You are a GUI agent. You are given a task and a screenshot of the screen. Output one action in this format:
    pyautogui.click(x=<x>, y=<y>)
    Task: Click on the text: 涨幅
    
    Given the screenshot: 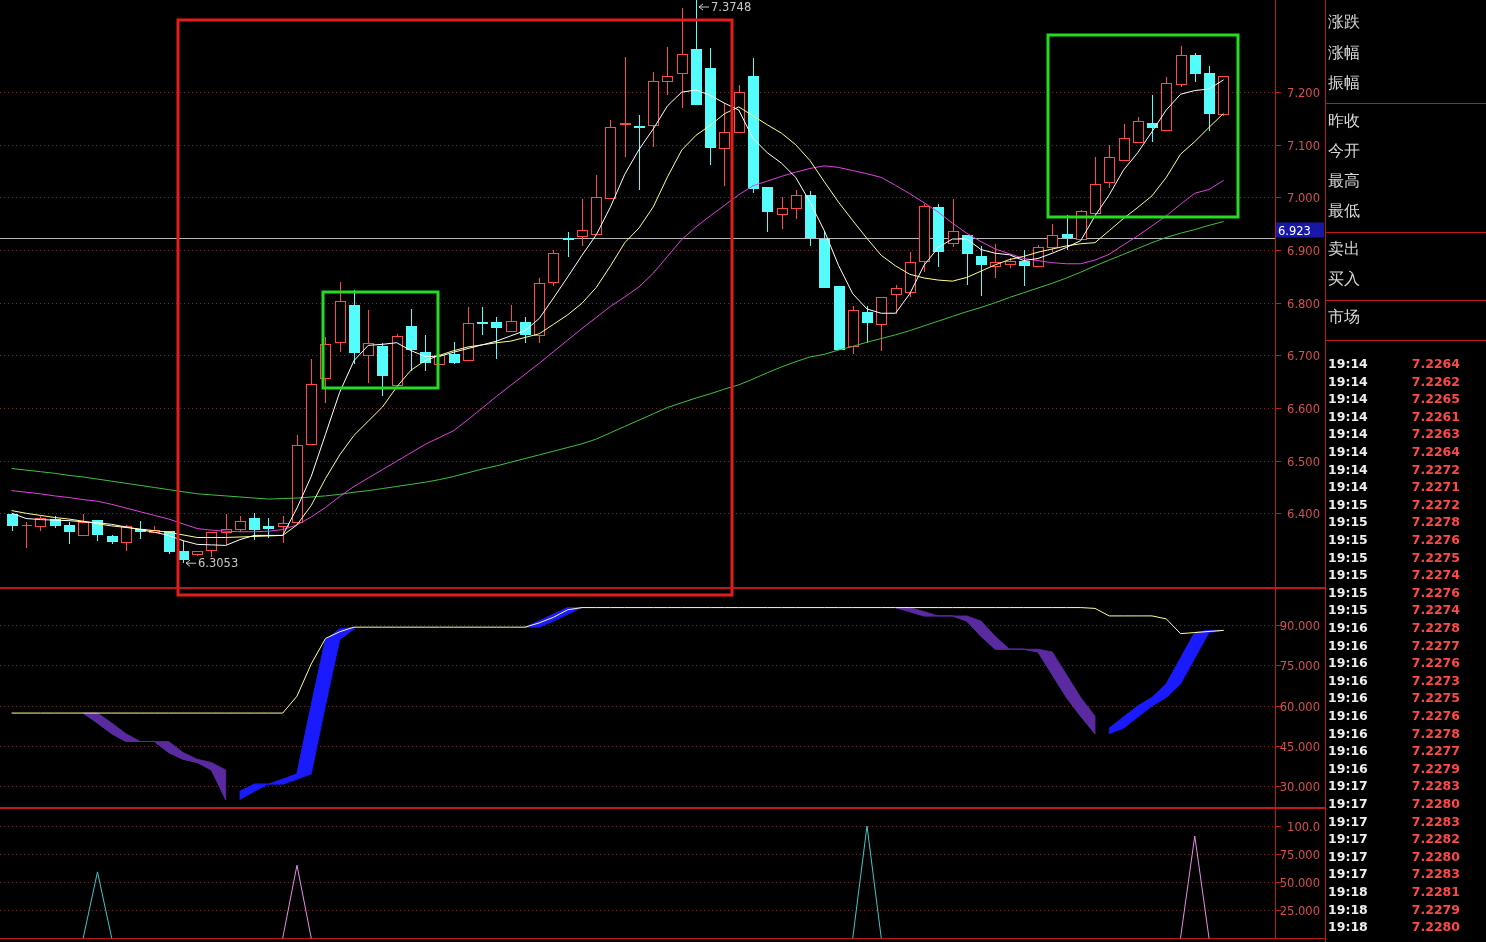 What is the action you would take?
    pyautogui.click(x=1344, y=52)
    